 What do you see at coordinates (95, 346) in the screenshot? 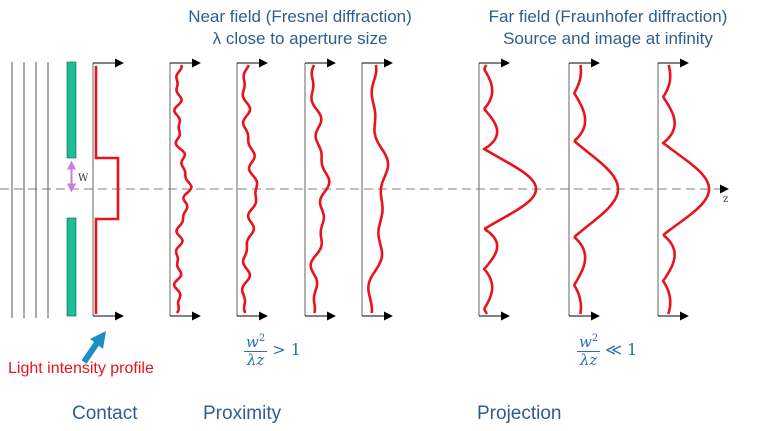
I see `intensity-pointer-arrow` at bounding box center [95, 346].